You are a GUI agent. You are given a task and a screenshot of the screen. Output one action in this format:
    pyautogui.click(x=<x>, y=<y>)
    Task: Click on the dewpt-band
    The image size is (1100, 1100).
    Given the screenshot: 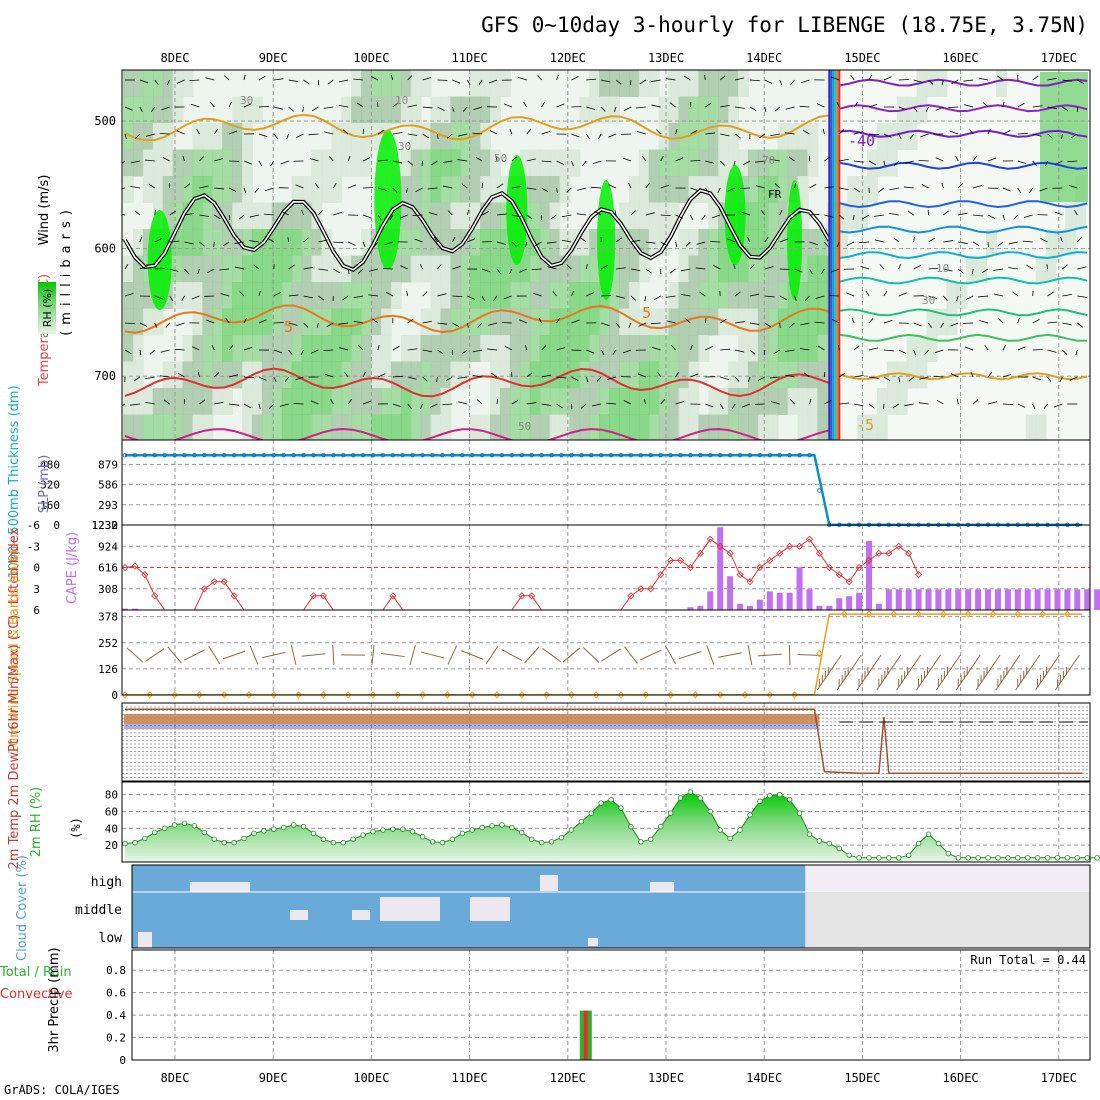 What is the action you would take?
    pyautogui.click(x=472, y=726)
    